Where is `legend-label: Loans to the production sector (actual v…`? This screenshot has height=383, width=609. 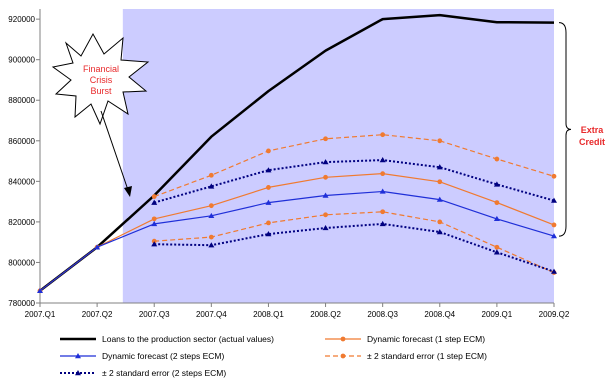 legend-label: Loans to the production sector (actual v… is located at coordinates (188, 339).